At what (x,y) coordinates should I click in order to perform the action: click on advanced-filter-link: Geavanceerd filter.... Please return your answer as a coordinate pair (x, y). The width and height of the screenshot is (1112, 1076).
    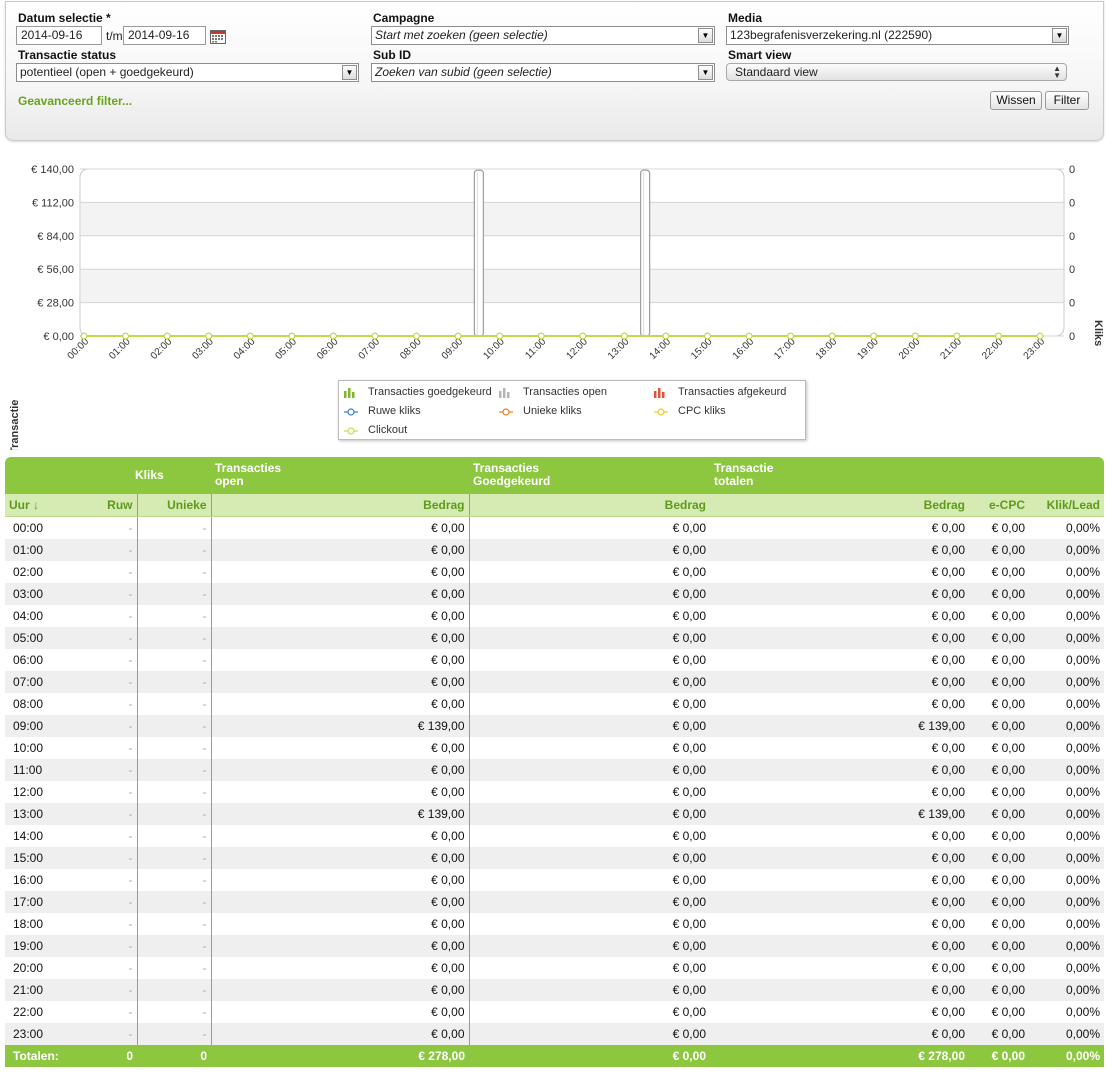
    Looking at the image, I should click on (75, 101).